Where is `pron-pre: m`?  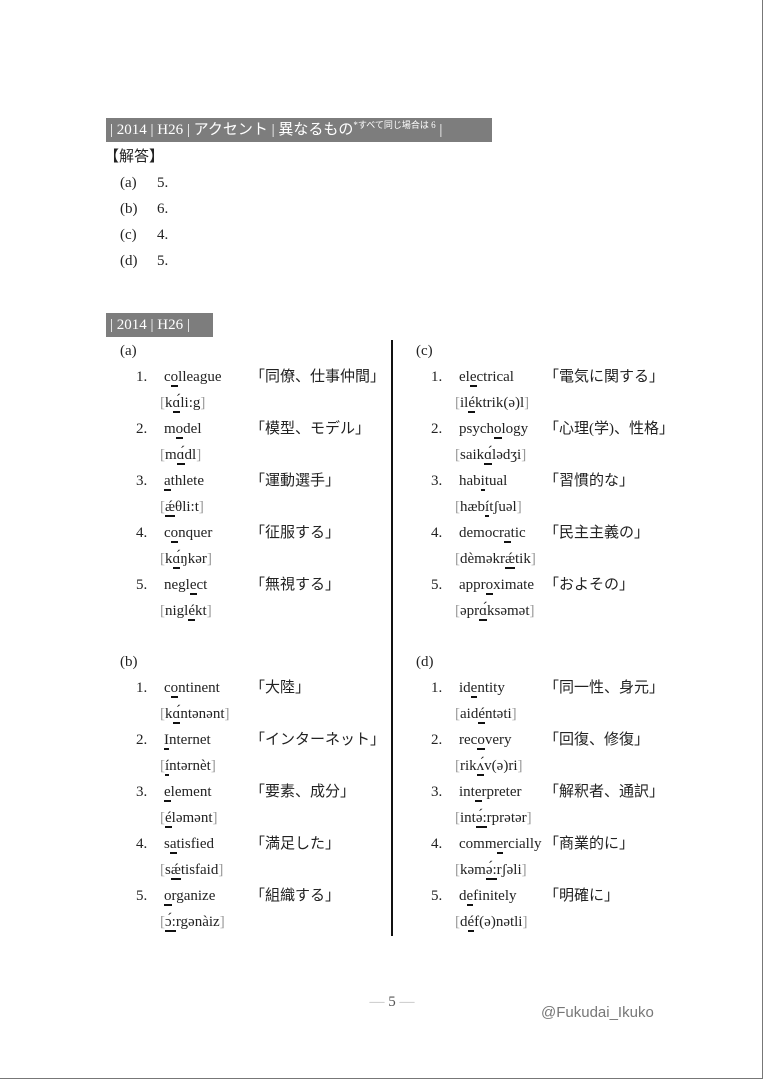
pron-pre: m is located at coordinates (171, 455).